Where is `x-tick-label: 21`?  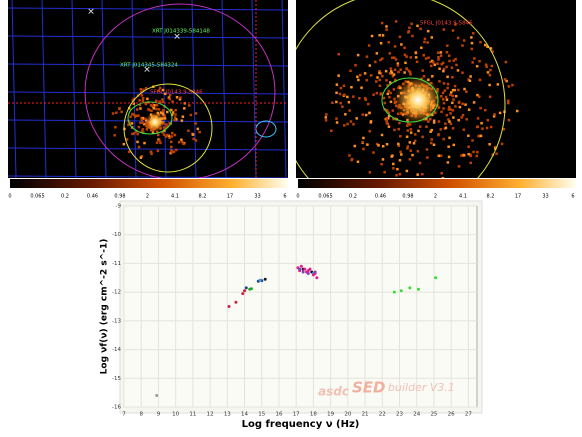
x-tick-label: 21 is located at coordinates (365, 415).